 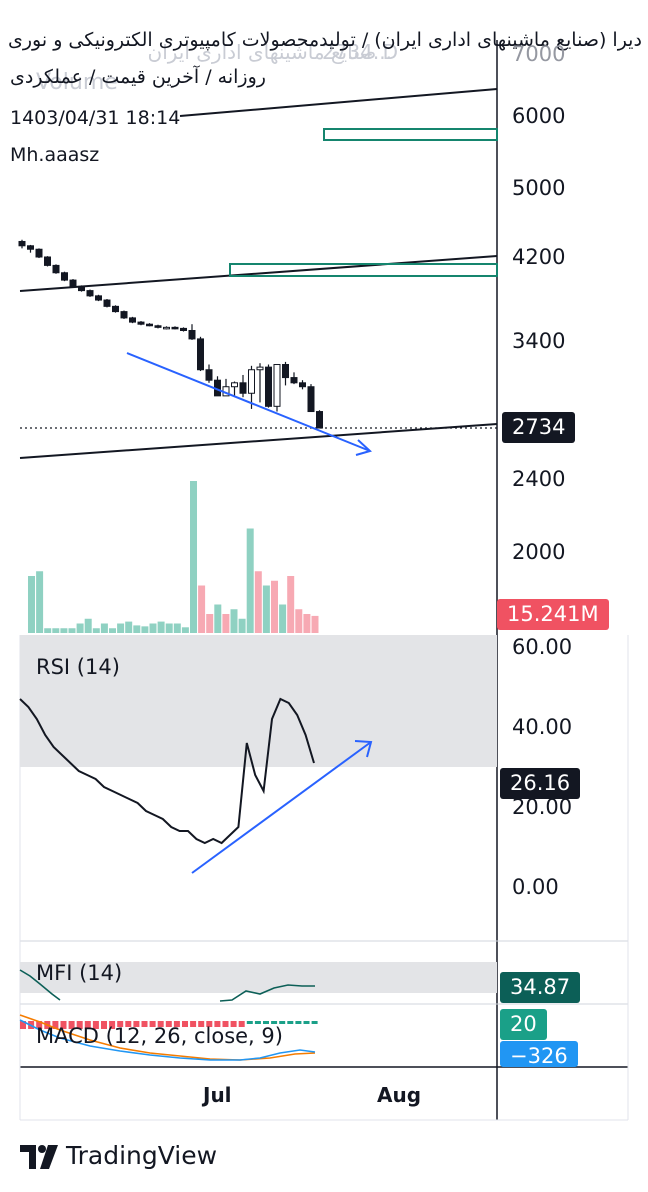 What do you see at coordinates (539, 116) in the screenshot?
I see `price-label-6000: 6000` at bounding box center [539, 116].